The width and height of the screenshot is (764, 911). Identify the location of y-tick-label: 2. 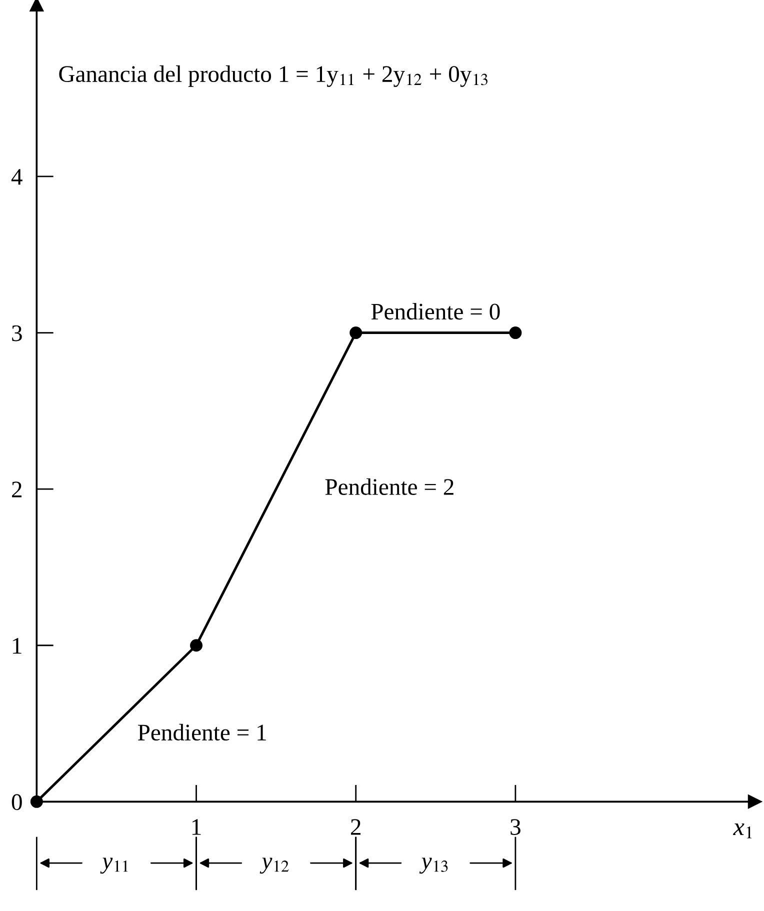
(17, 490).